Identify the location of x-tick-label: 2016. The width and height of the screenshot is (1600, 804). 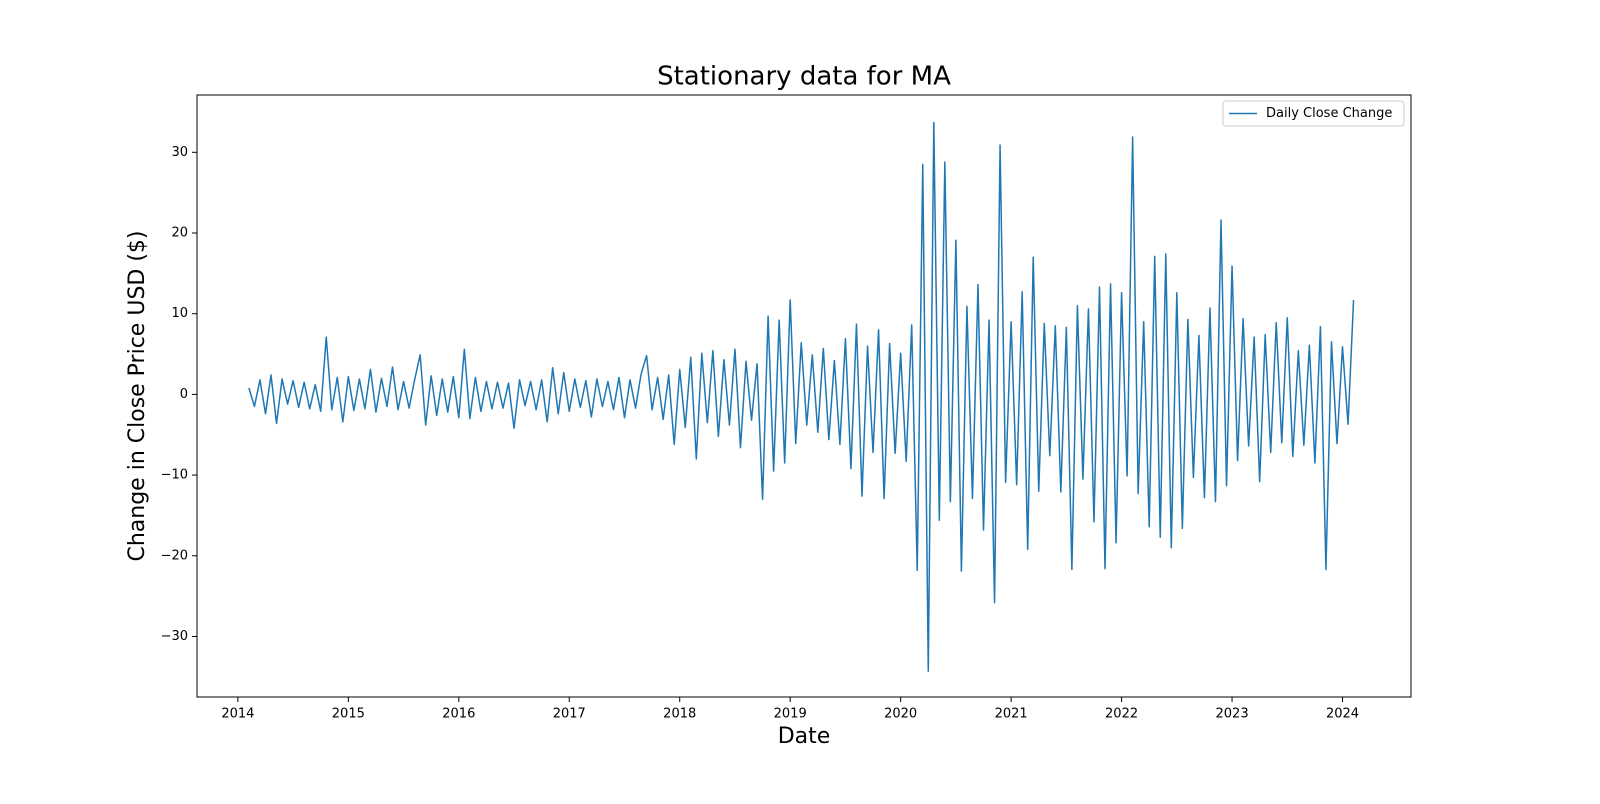
(458, 714).